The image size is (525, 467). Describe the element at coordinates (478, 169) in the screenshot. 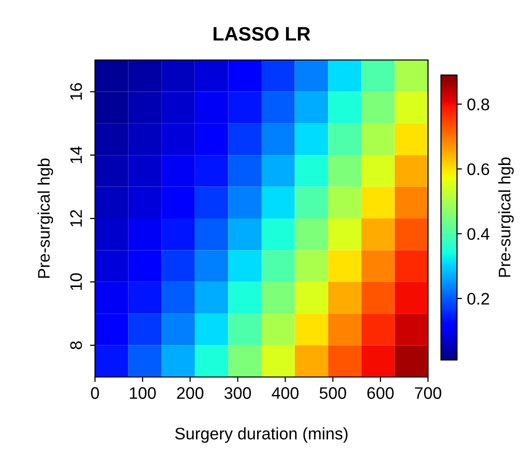

I see `color-bar-label: 0.6` at that location.